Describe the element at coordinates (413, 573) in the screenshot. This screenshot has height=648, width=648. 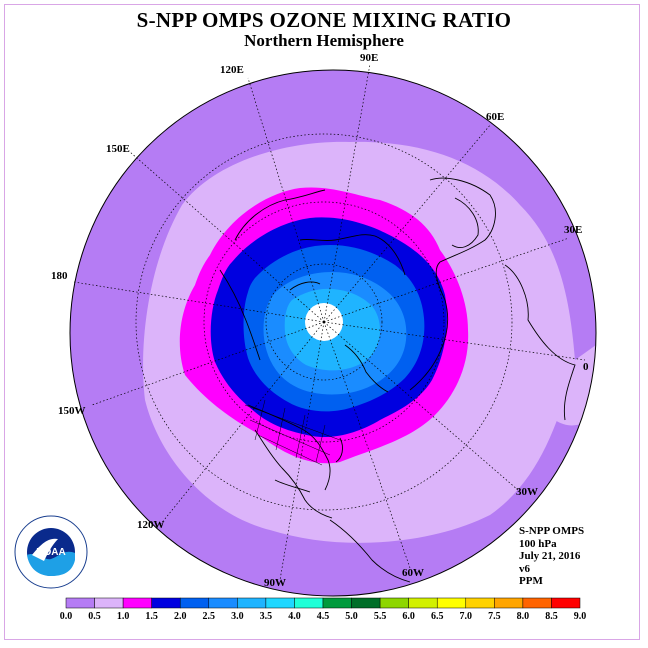
I see `lon-label-60w: 60W` at that location.